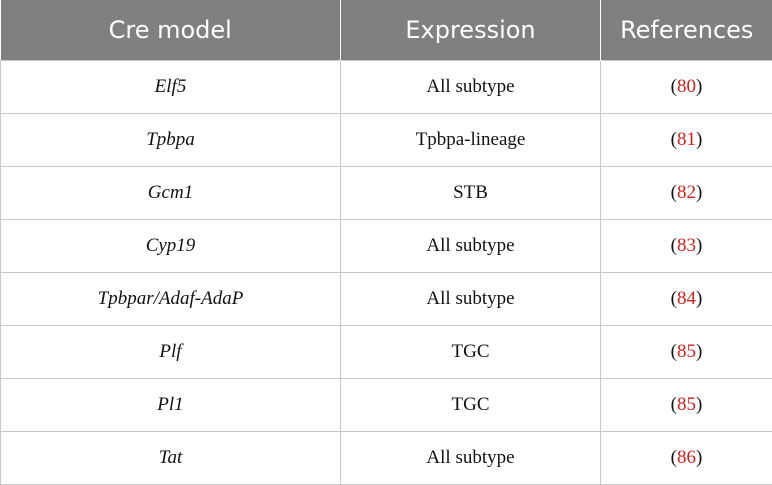 The image size is (772, 485). I want to click on cre-model: Tat, so click(171, 458).